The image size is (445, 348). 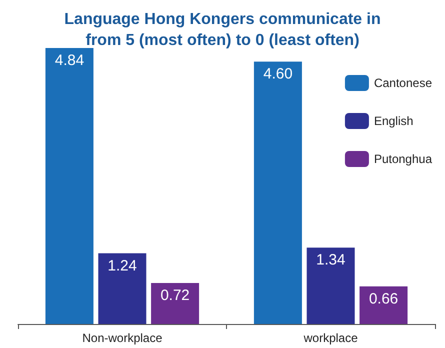 What do you see at coordinates (331, 260) in the screenshot?
I see `data-label: 1.34` at bounding box center [331, 260].